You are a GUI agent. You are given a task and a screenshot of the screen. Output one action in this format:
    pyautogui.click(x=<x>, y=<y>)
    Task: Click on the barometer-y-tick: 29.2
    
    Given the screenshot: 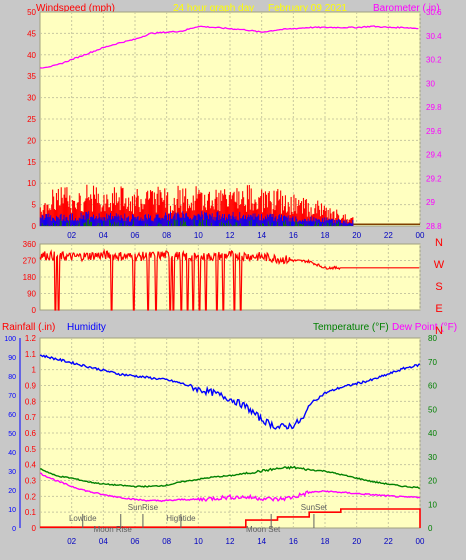 What is the action you would take?
    pyautogui.click(x=434, y=178)
    